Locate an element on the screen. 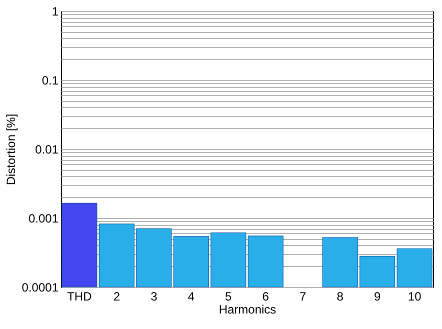  y-tick-label: 0.0001 is located at coordinates (40, 287).